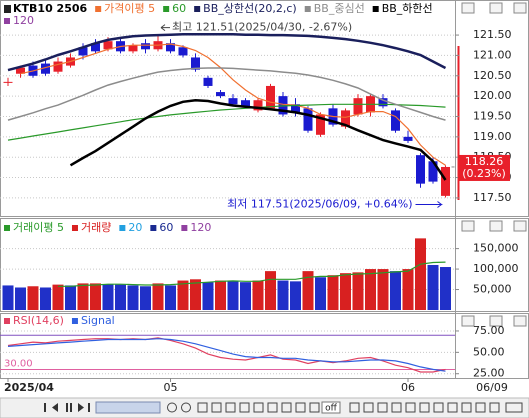  Describe the element at coordinates (429, 204) in the screenshot. I see `low-arrow` at that location.